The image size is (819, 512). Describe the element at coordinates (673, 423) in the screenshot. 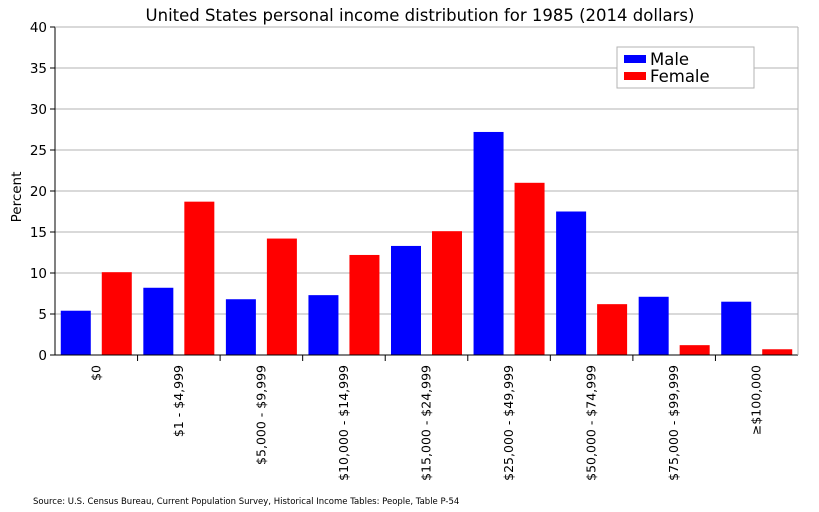

I see `x-tick-label: $75,000 - $99,999` at that location.